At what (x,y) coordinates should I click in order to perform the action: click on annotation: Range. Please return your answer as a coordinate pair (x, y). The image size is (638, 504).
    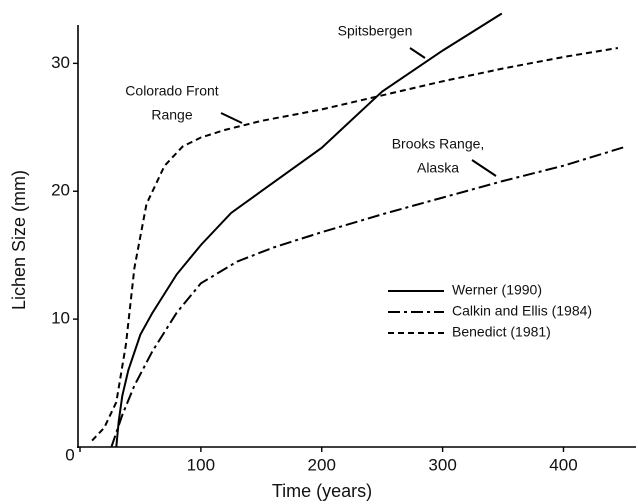
    Looking at the image, I should click on (171, 115).